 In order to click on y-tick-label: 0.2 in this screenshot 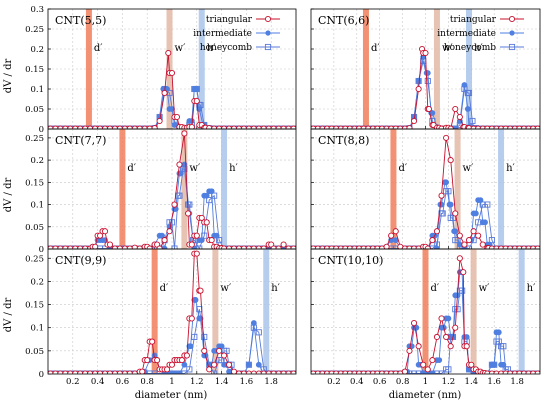, I will do `click(37, 50)`.